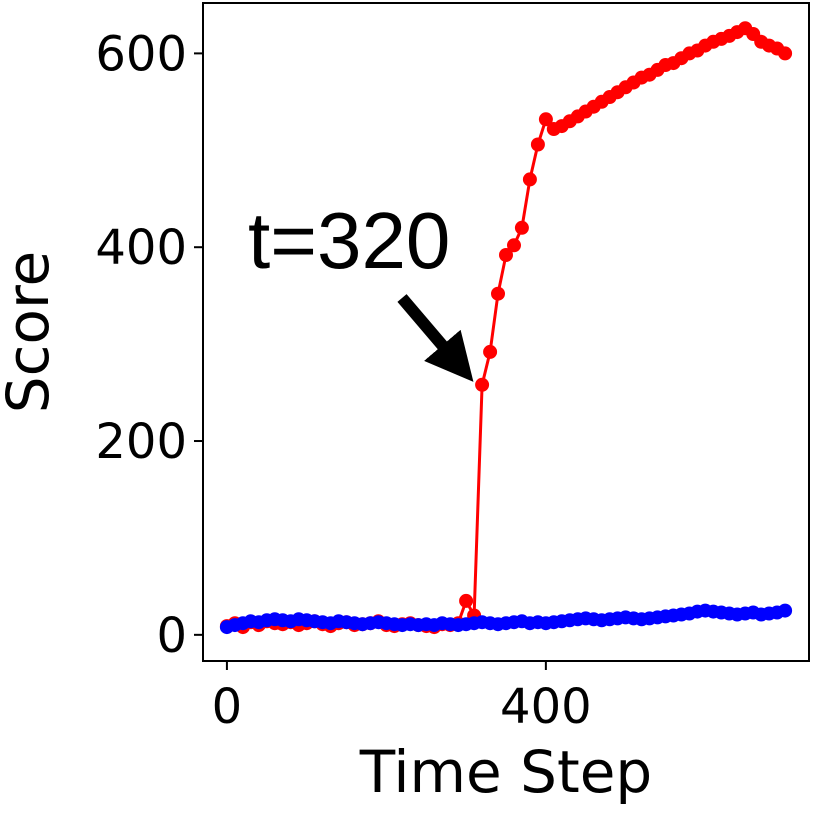 This screenshot has width=814, height=813. I want to click on annotation-text: t=320, so click(349, 240).